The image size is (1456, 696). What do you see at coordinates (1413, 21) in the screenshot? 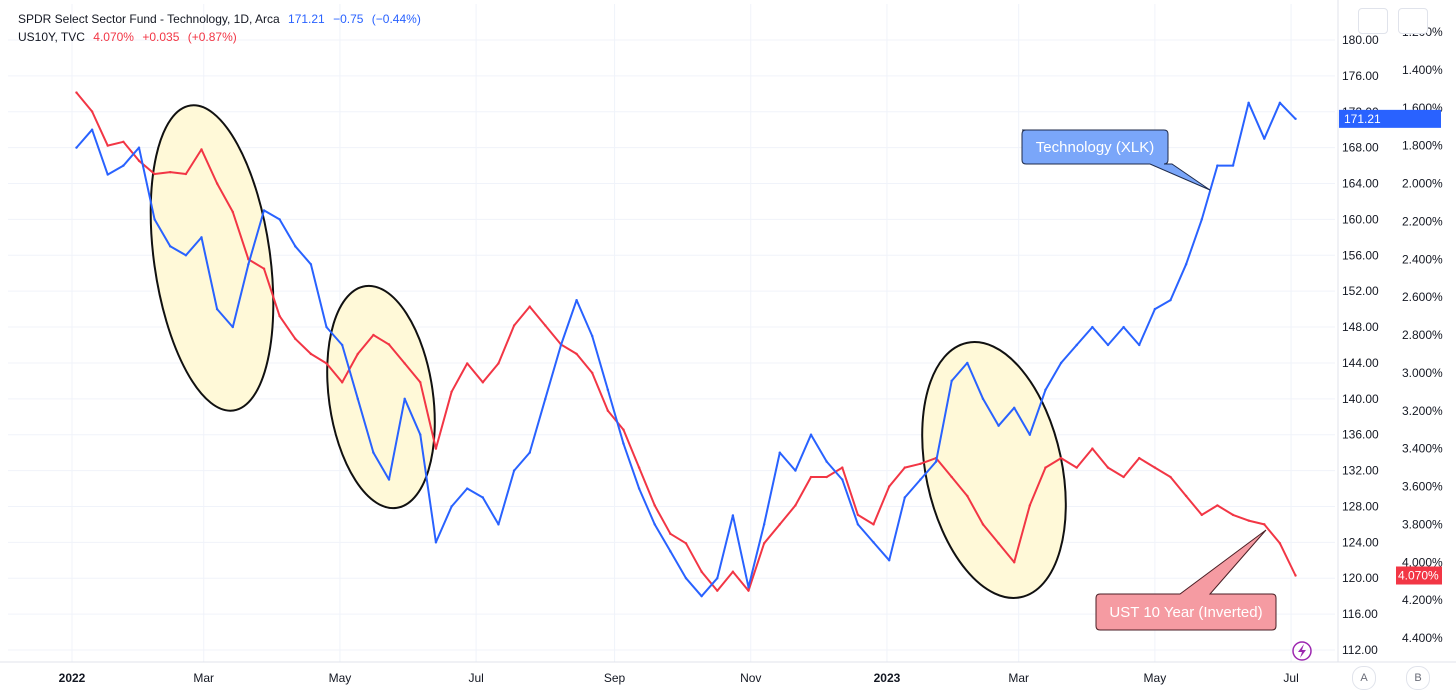
I see `scale-button-right` at bounding box center [1413, 21].